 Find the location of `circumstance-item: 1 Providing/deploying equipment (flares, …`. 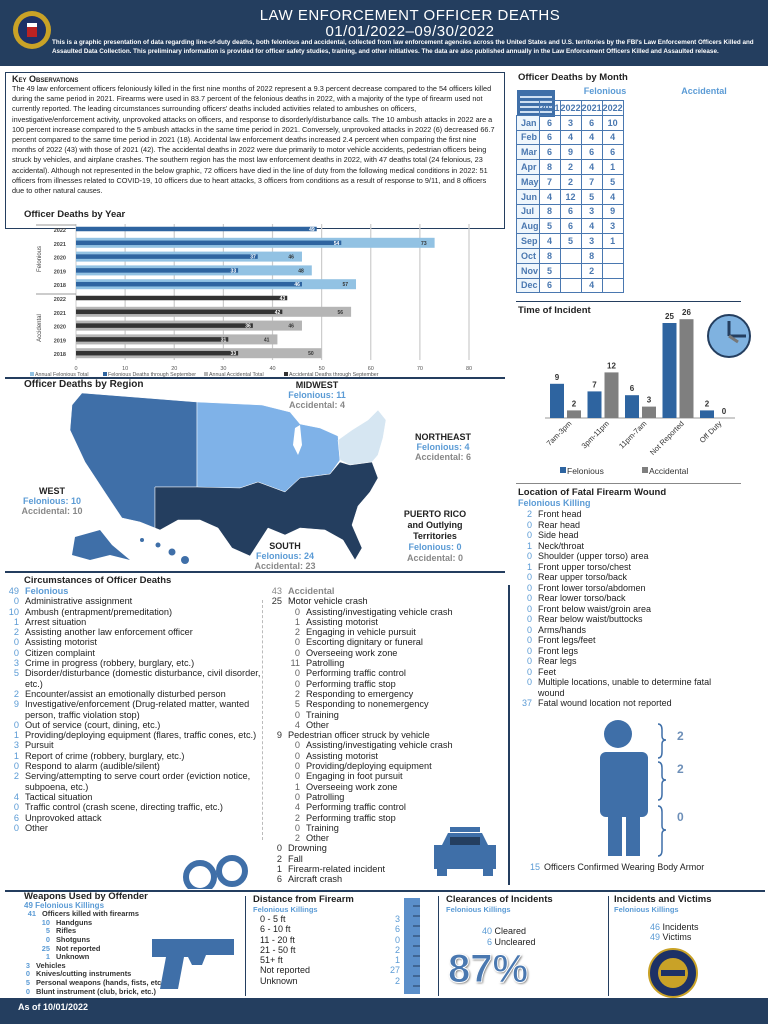

circumstance-item: 1 Providing/deploying equipment (flares, … is located at coordinates (142, 735).